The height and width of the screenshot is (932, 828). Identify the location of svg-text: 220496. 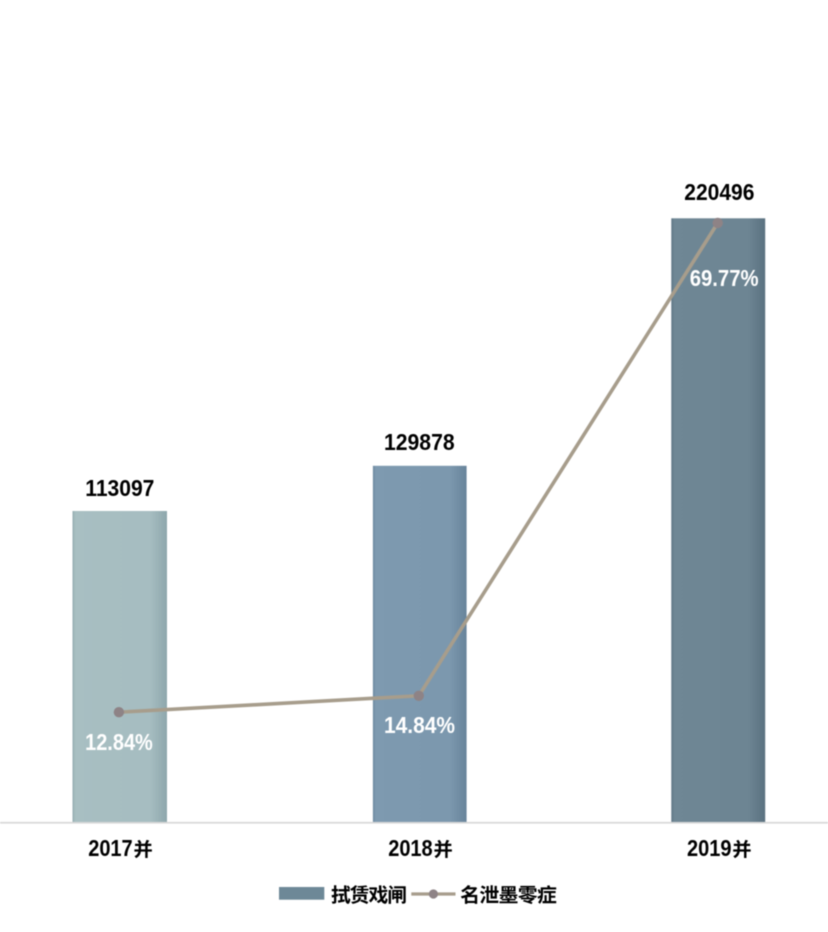
(719, 192).